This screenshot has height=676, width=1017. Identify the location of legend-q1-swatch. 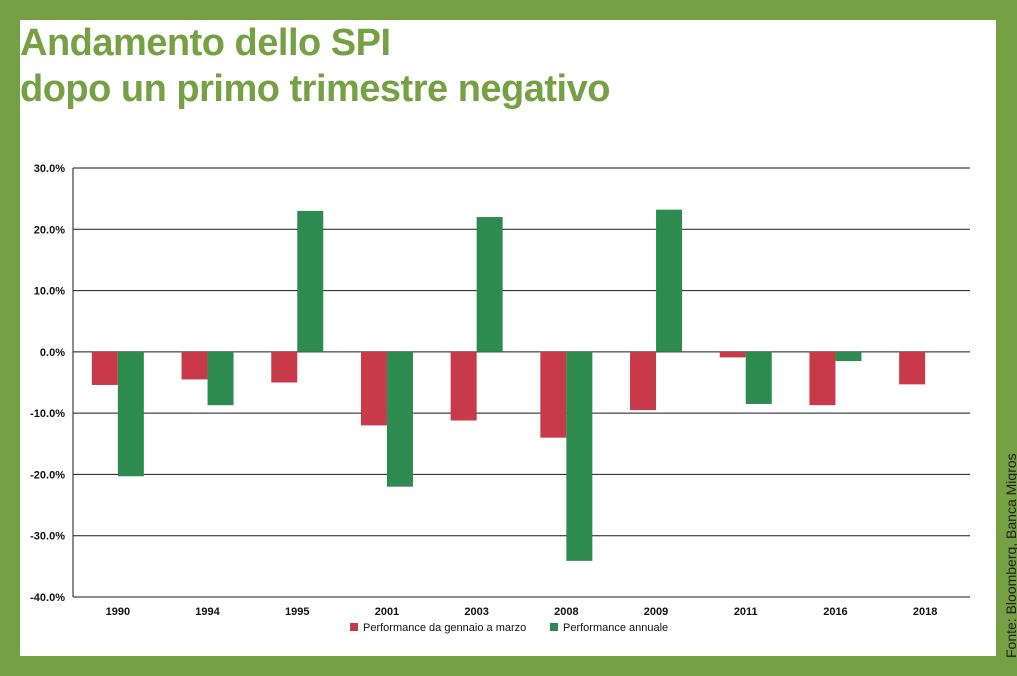
(354, 627).